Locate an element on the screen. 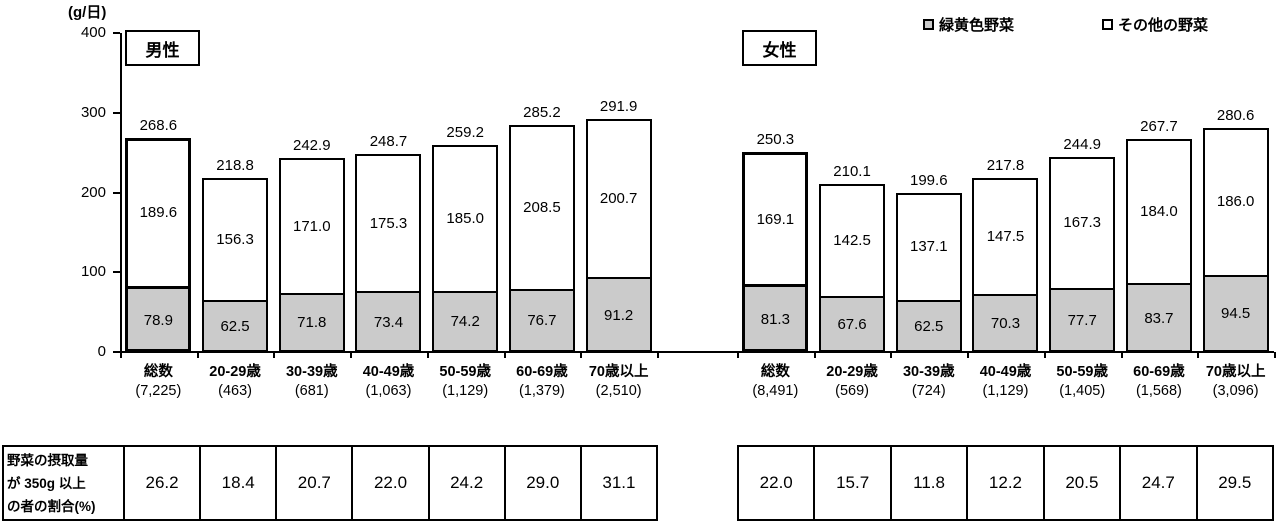  ratio-cell-male-6: 31.1 is located at coordinates (619, 482).